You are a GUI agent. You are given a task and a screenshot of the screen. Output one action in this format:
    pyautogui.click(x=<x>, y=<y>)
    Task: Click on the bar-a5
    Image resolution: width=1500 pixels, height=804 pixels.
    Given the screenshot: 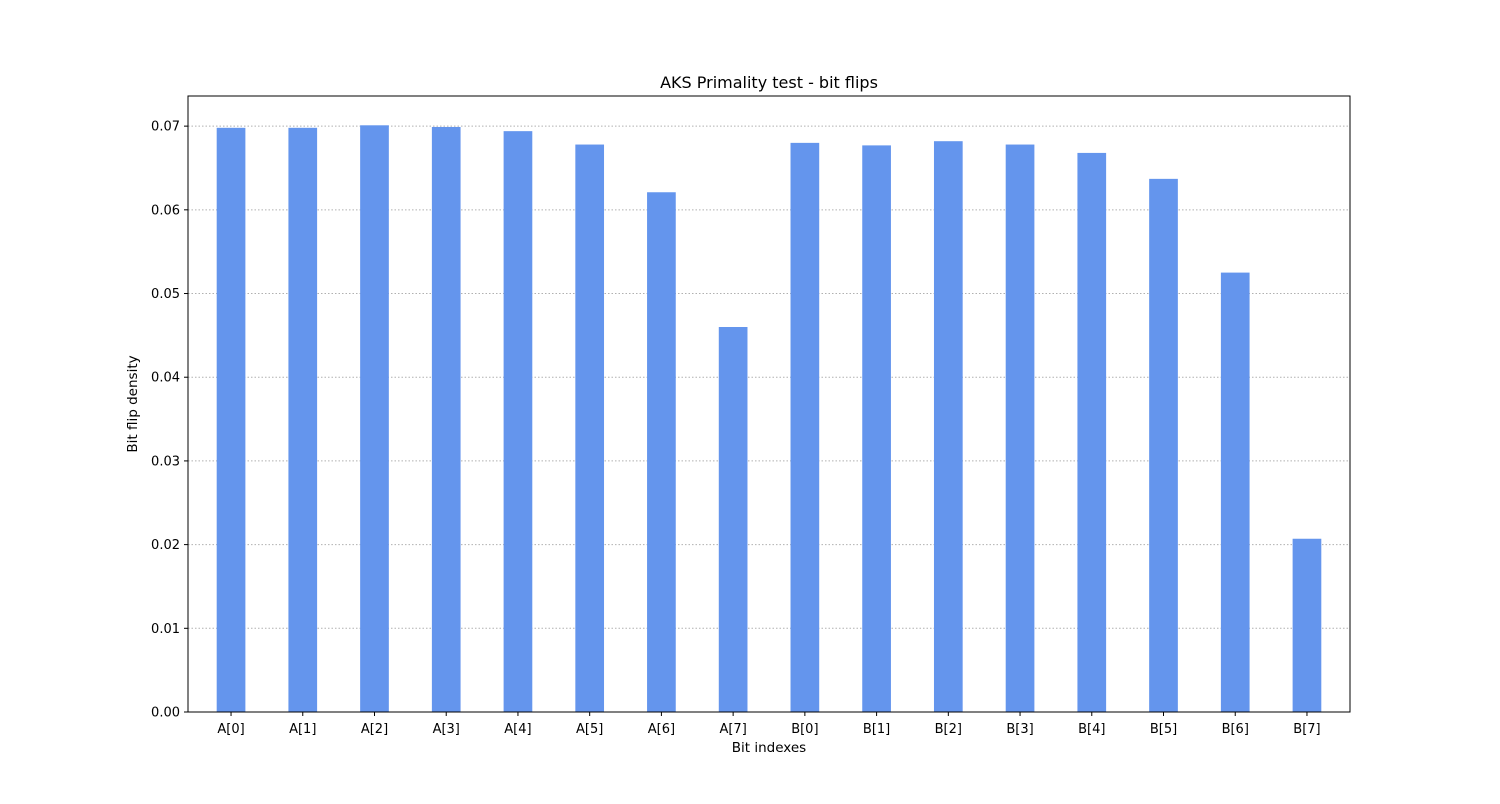 What is the action you would take?
    pyautogui.click(x=590, y=428)
    